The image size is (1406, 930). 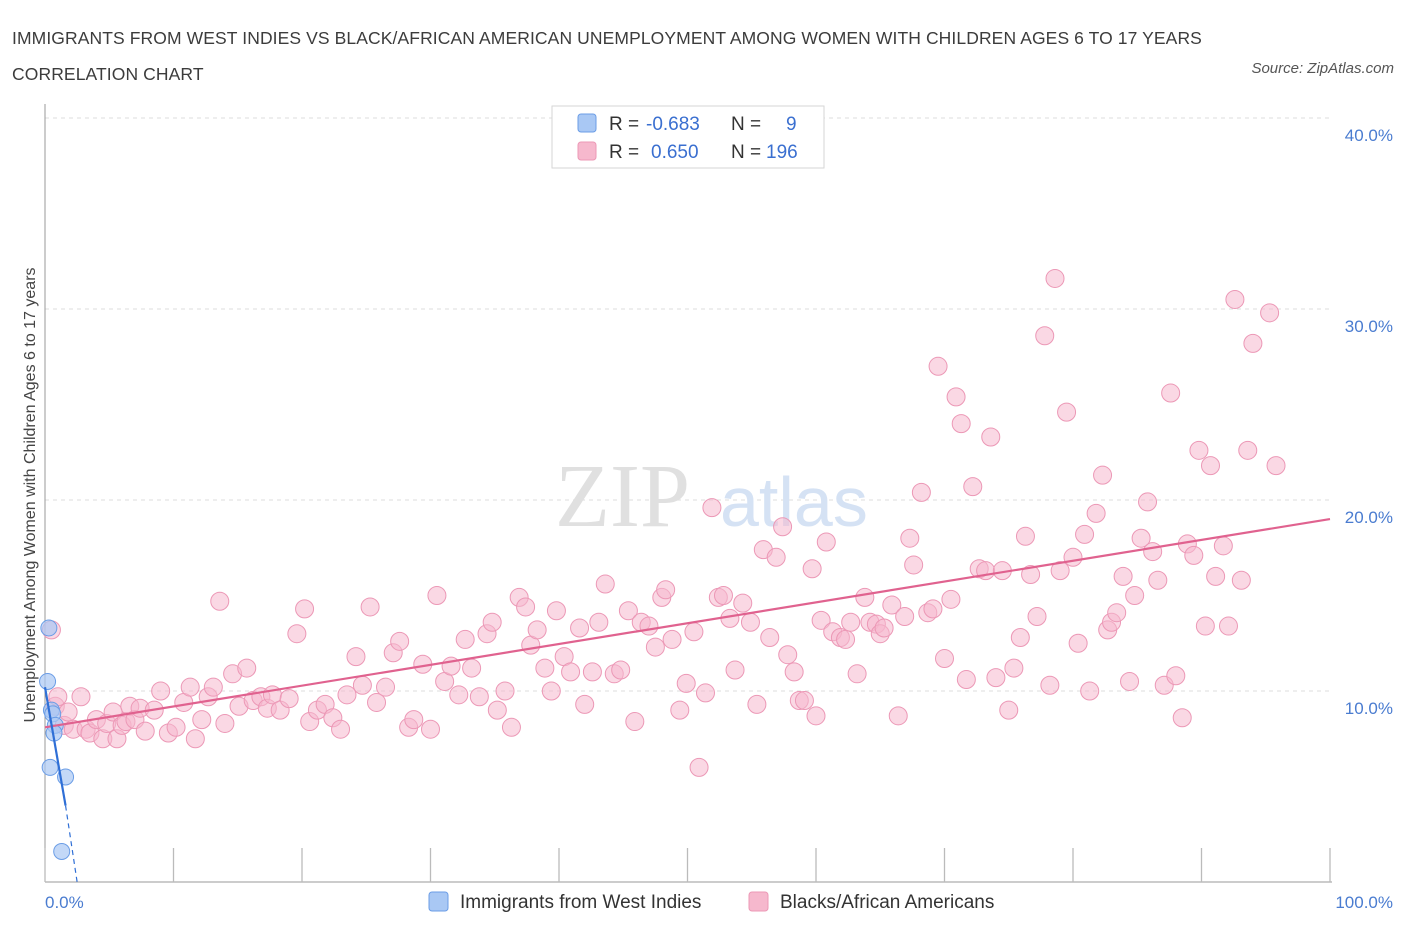 What do you see at coordinates (673, 124) in the screenshot?
I see `legend-r-value-1: -0.683` at bounding box center [673, 124].